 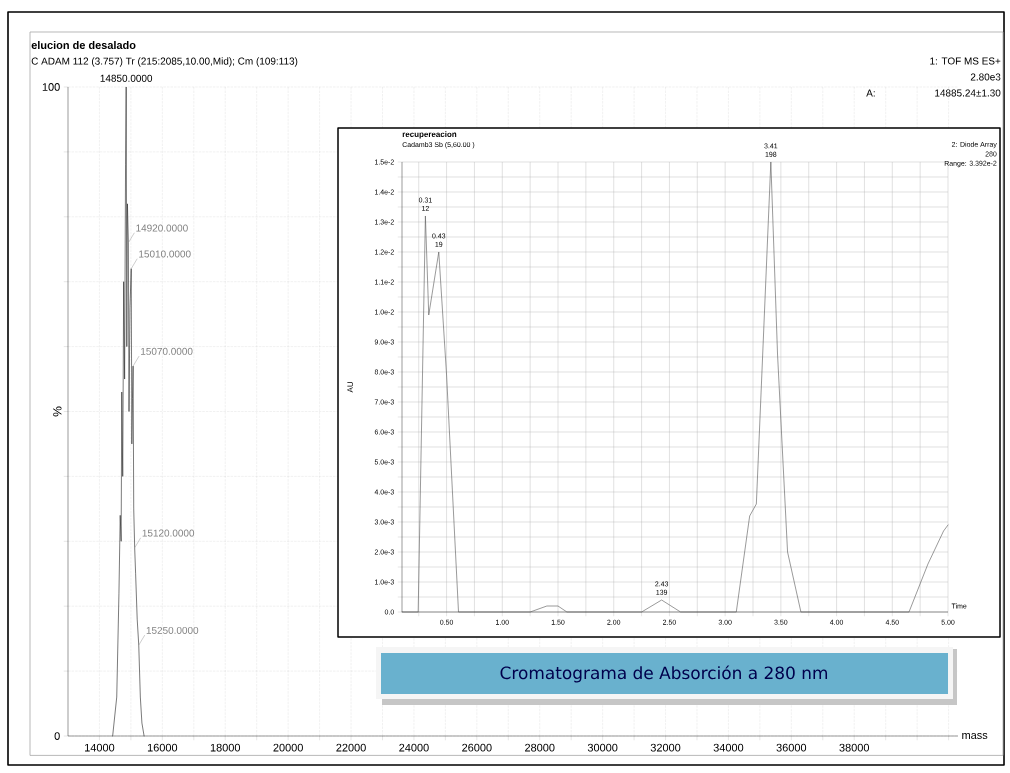 I want to click on y-tick-label: 100, so click(x=51, y=87).